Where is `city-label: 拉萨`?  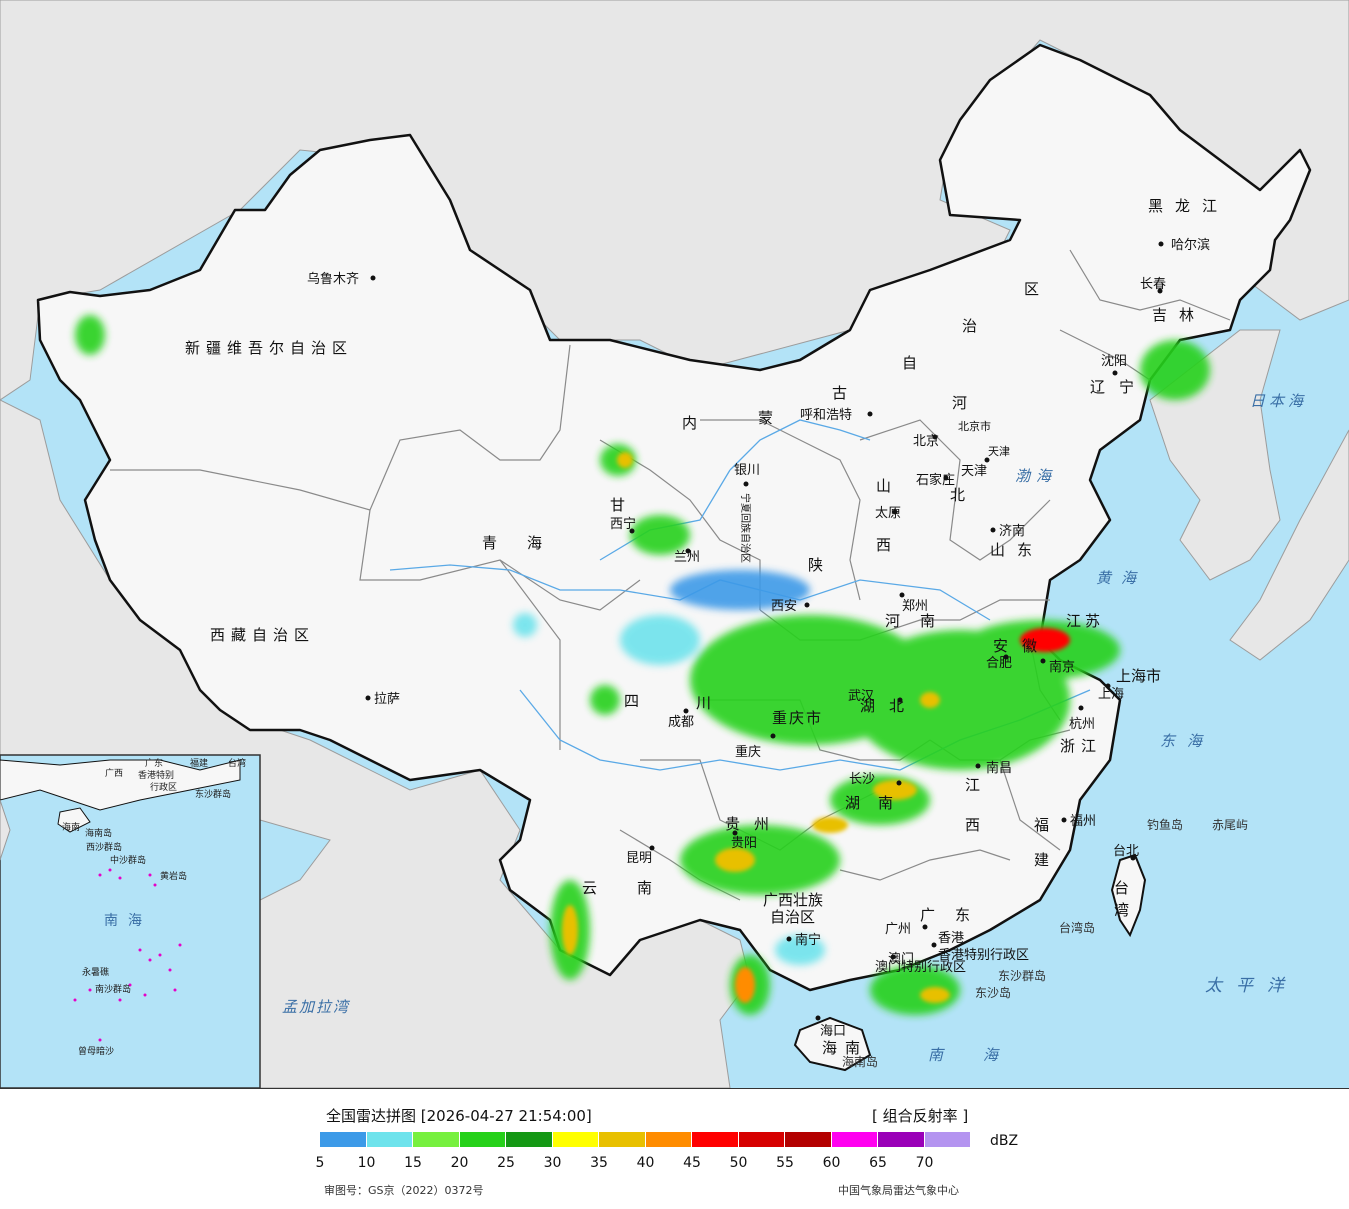
city-label: 拉萨 is located at coordinates (387, 699).